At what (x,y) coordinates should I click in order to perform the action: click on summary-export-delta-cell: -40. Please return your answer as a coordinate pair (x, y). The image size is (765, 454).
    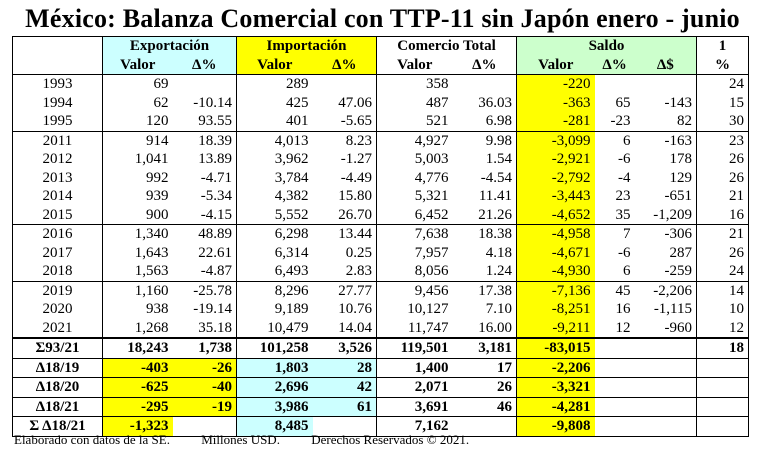
    Looking at the image, I should click on (204, 387).